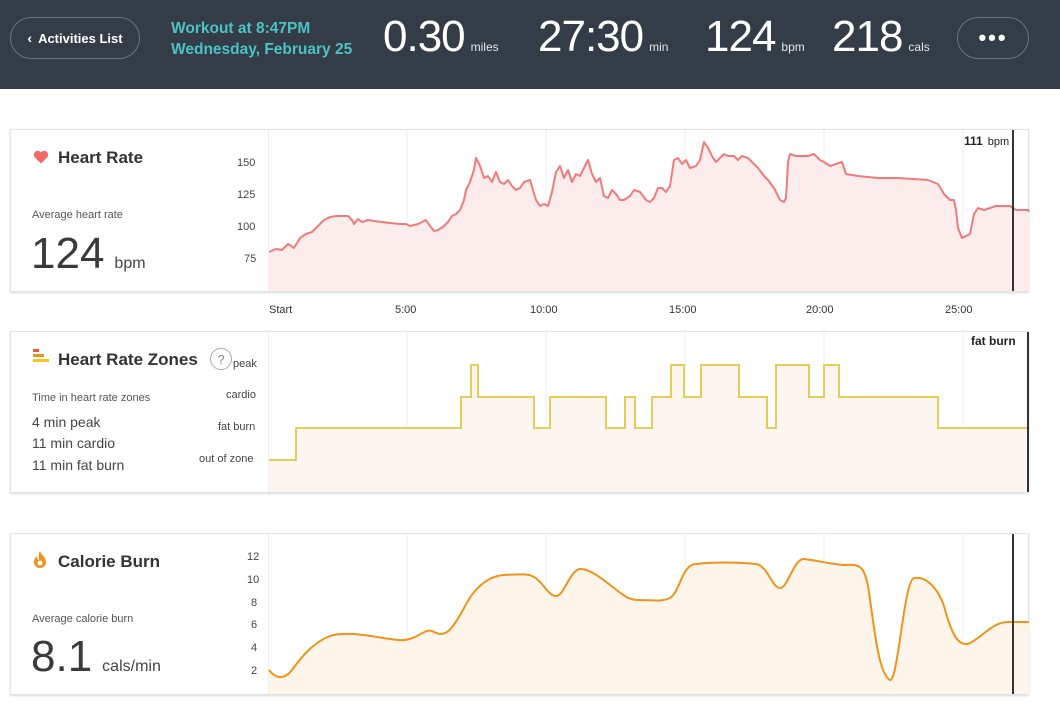 The image size is (1060, 719). Describe the element at coordinates (130, 263) in the screenshot. I see `avg-heart-rate-unit: bpm` at that location.